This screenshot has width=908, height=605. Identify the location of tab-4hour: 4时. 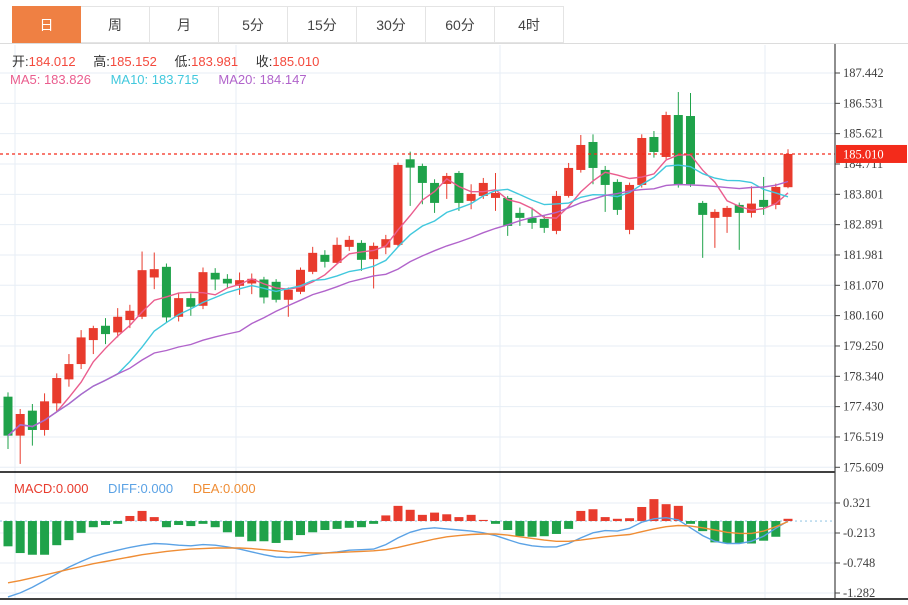
(529, 24).